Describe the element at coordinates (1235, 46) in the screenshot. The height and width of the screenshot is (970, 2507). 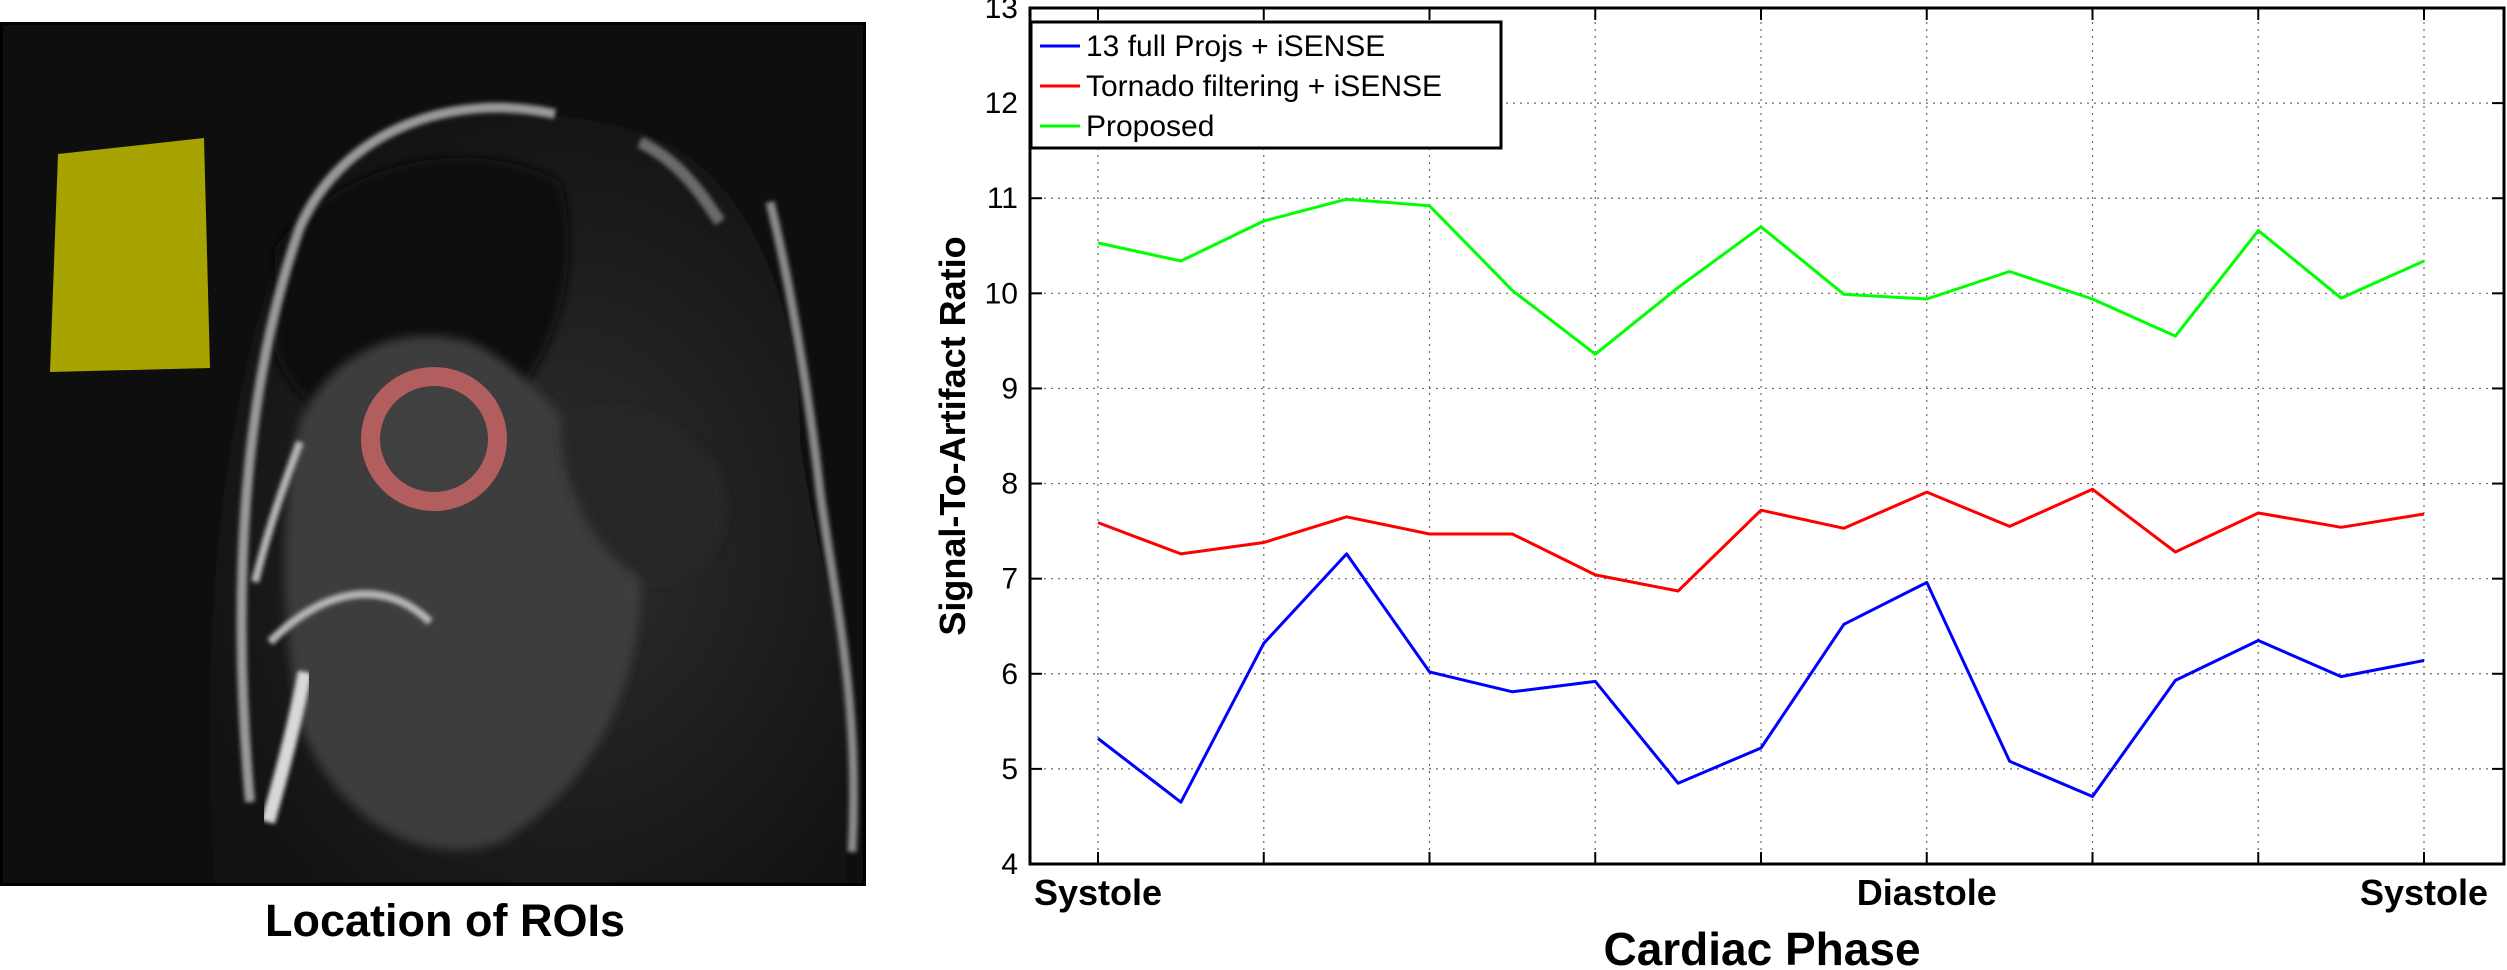
I see `legend-label-series-0: 13 full Projs + iSENSE` at that location.